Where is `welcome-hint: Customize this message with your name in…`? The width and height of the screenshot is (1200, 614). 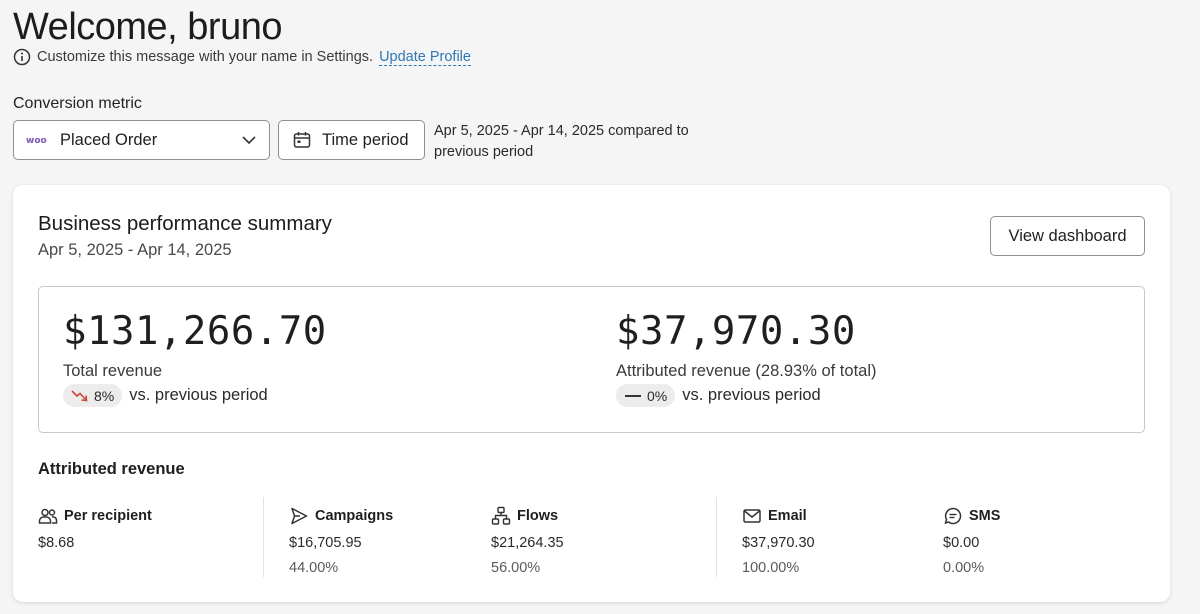 welcome-hint: Customize this message with your name in… is located at coordinates (242, 57).